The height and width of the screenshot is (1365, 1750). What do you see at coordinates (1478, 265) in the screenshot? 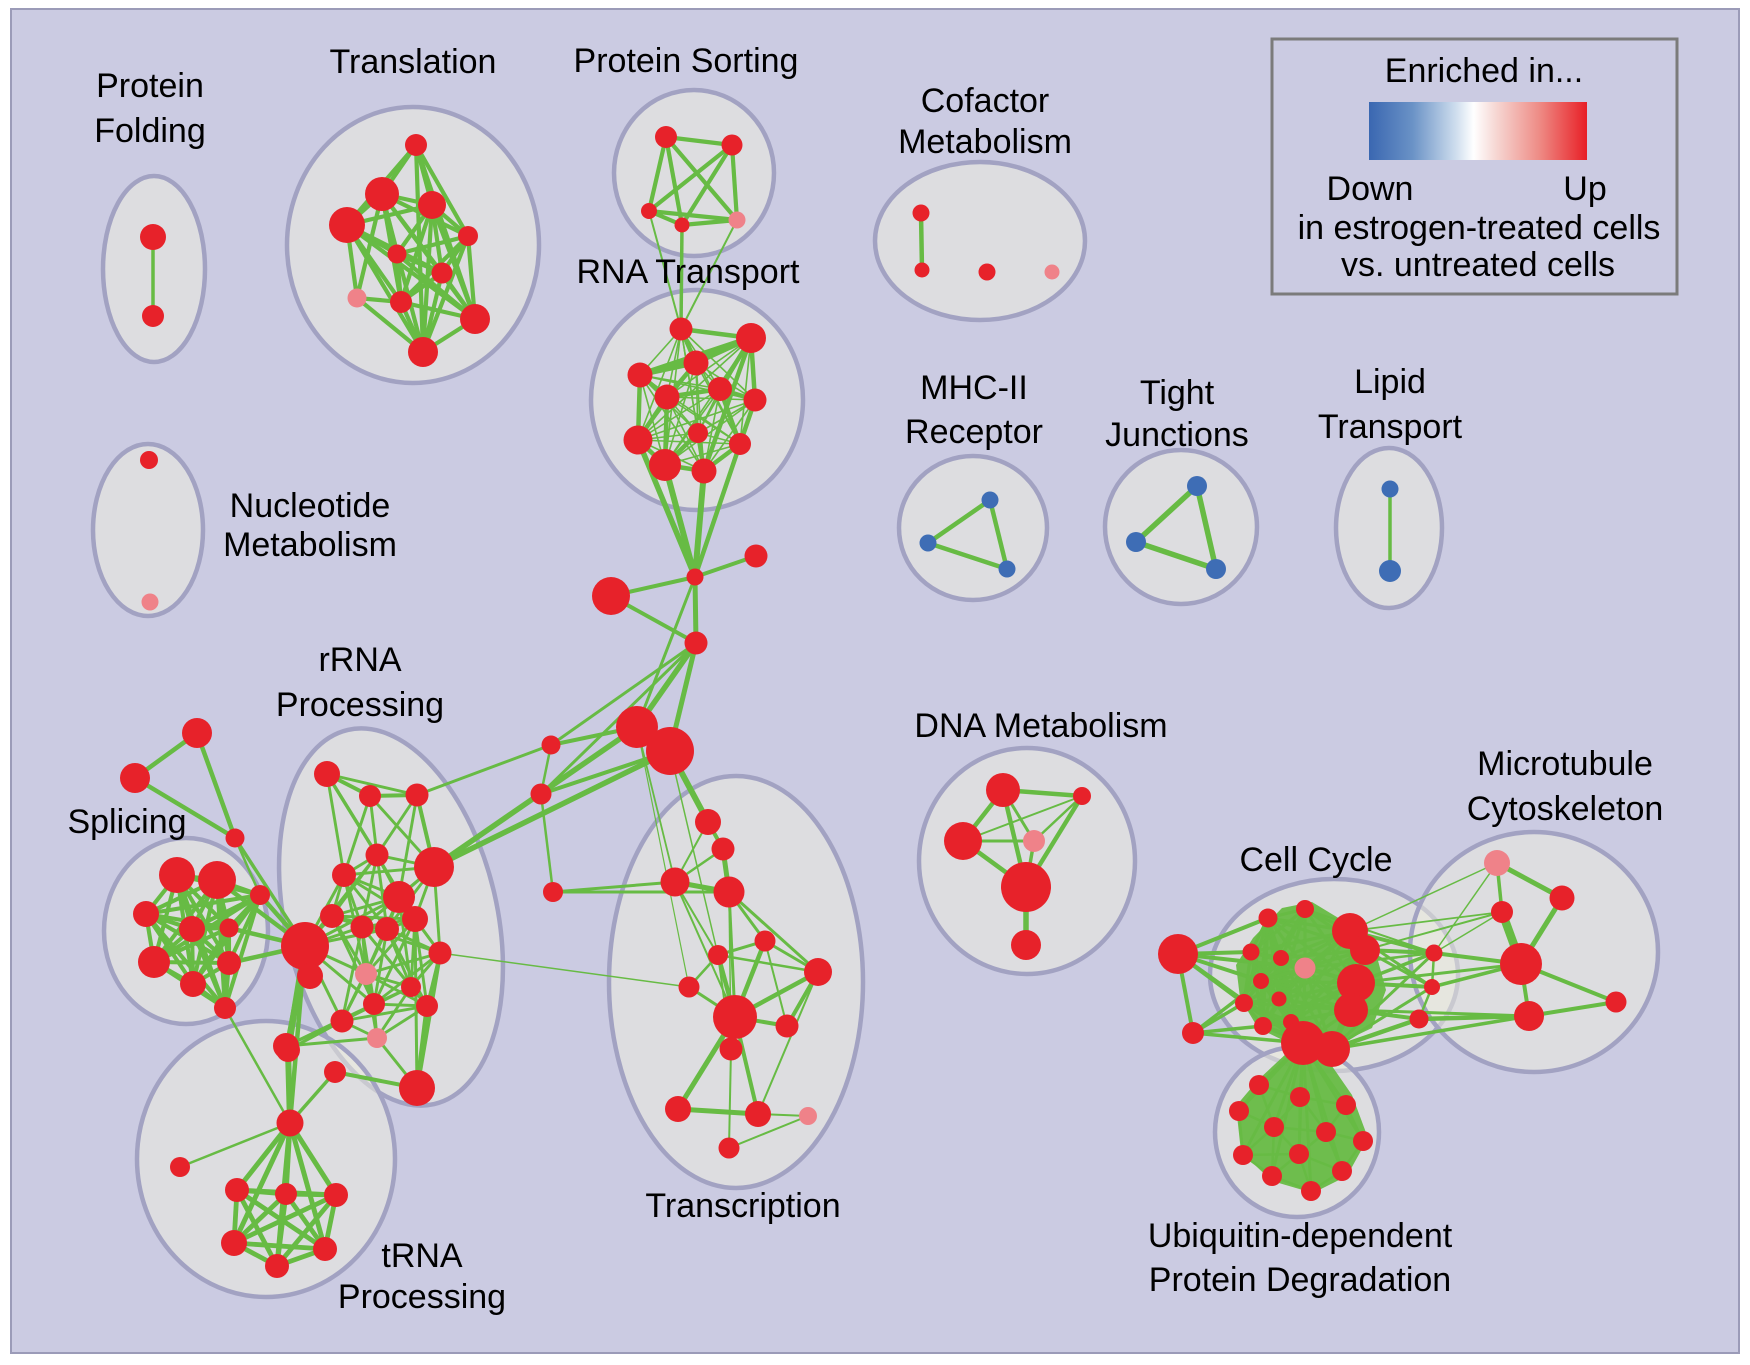
I see `svg-text: vs. untreated cells` at bounding box center [1478, 265].